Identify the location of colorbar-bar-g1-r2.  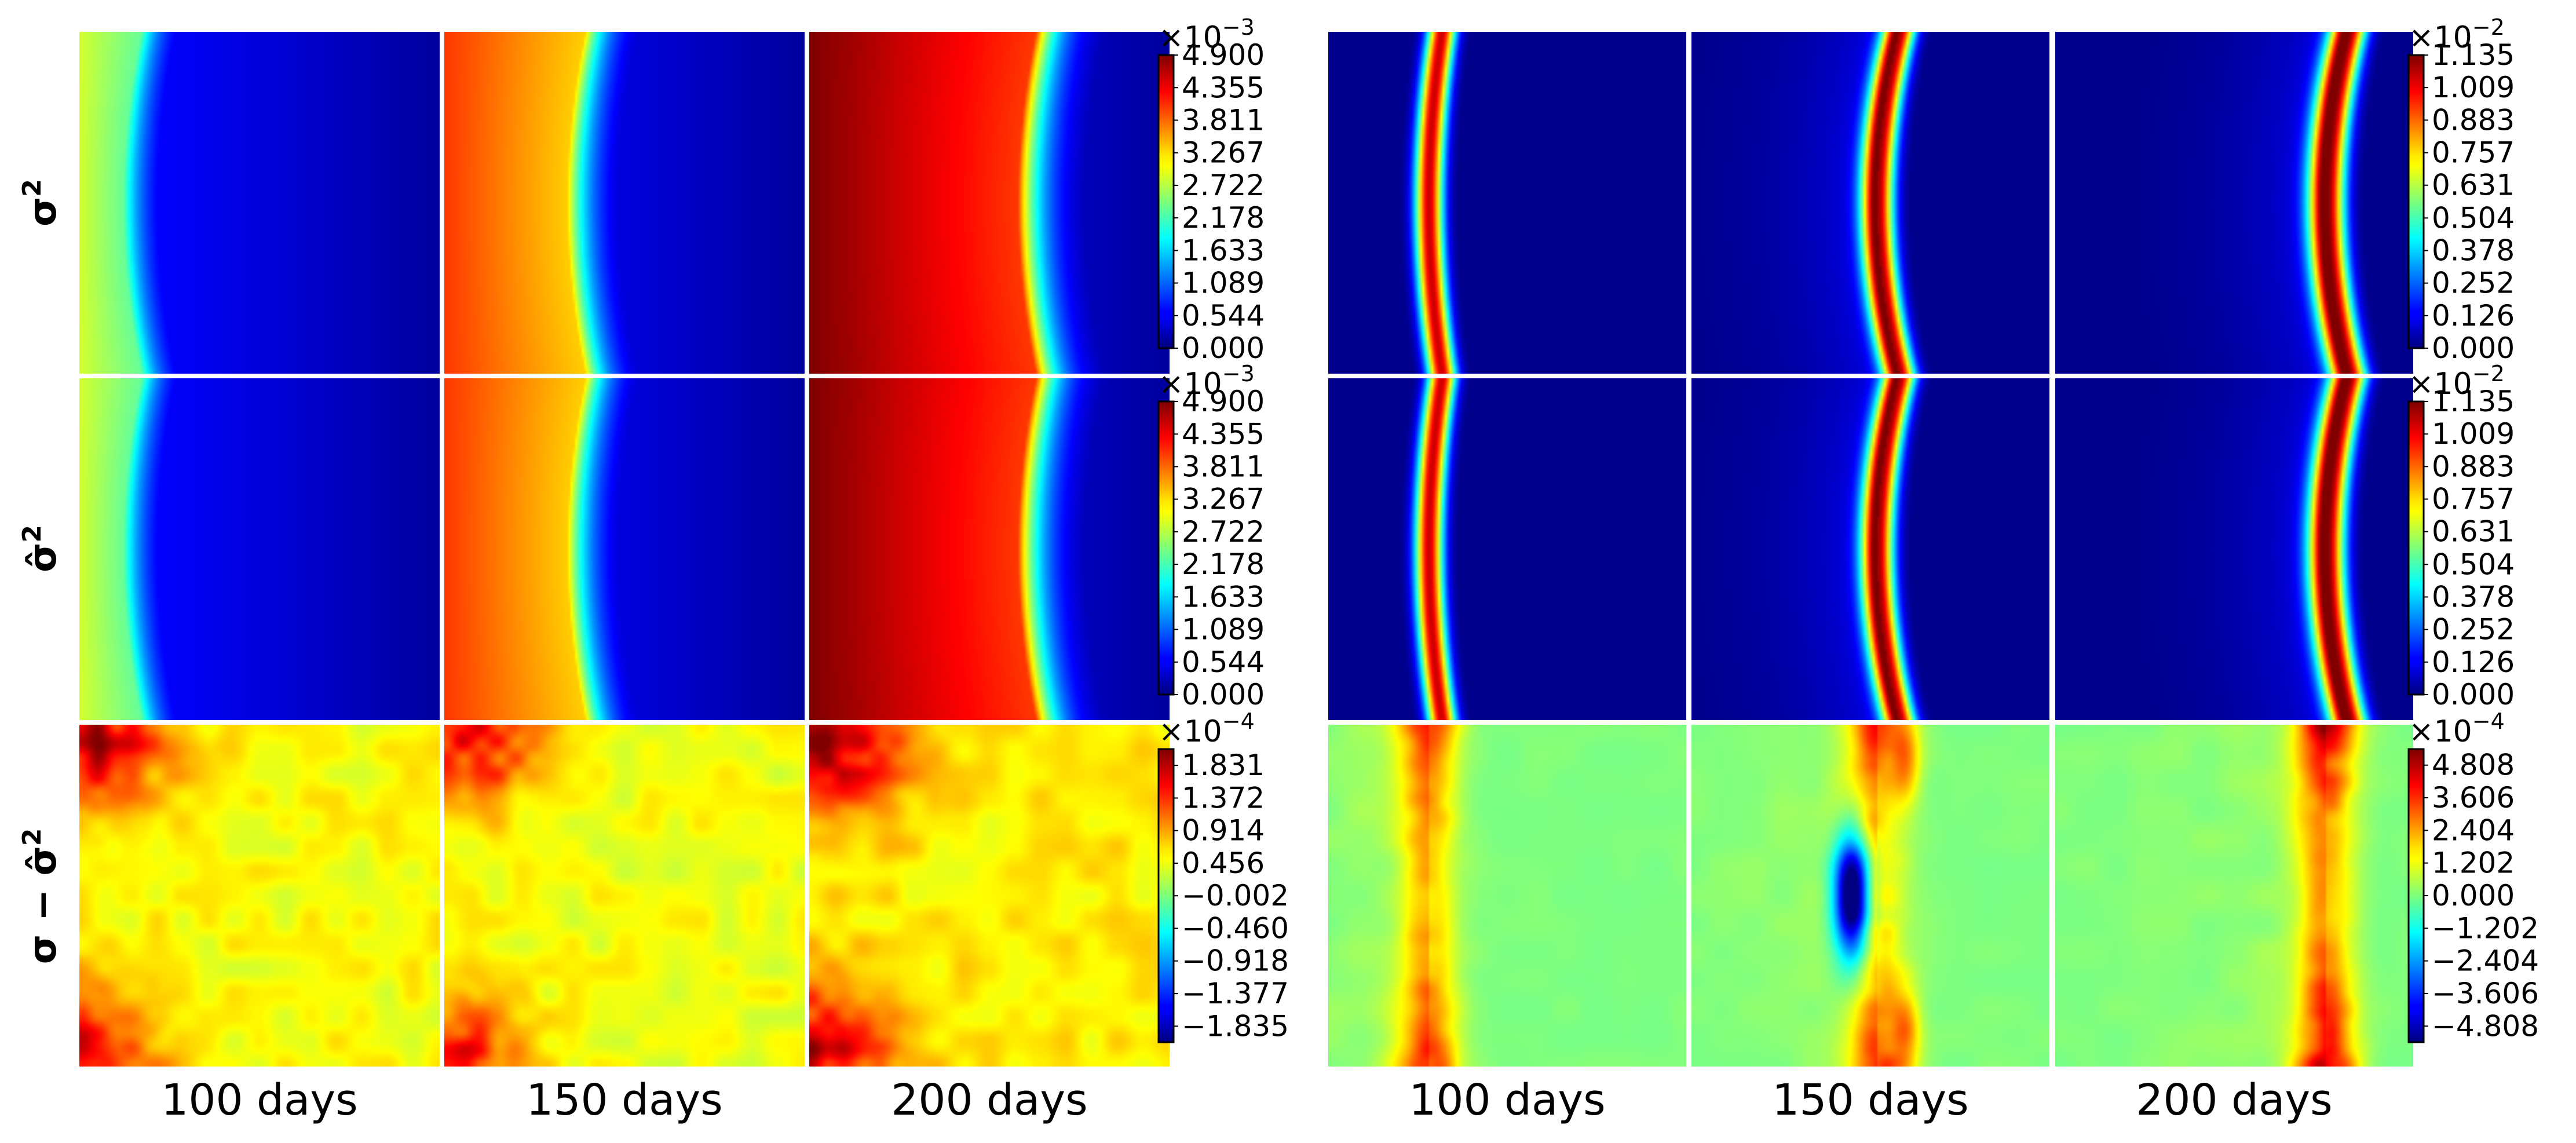
(2416, 896).